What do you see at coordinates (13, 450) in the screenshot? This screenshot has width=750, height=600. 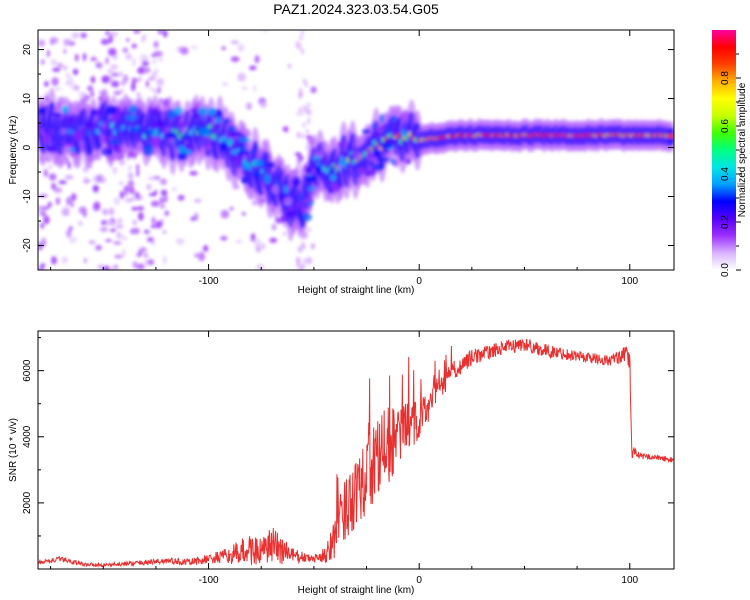 I see `snr-y-label: SNR (10 * v/v)` at bounding box center [13, 450].